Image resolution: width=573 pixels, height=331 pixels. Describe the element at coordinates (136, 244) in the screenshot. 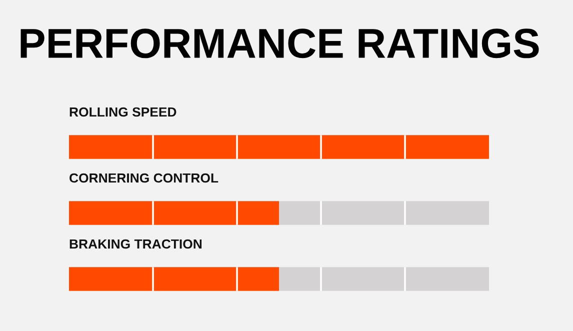

I see `y-tick-label: BRAKING TRACTION` at that location.